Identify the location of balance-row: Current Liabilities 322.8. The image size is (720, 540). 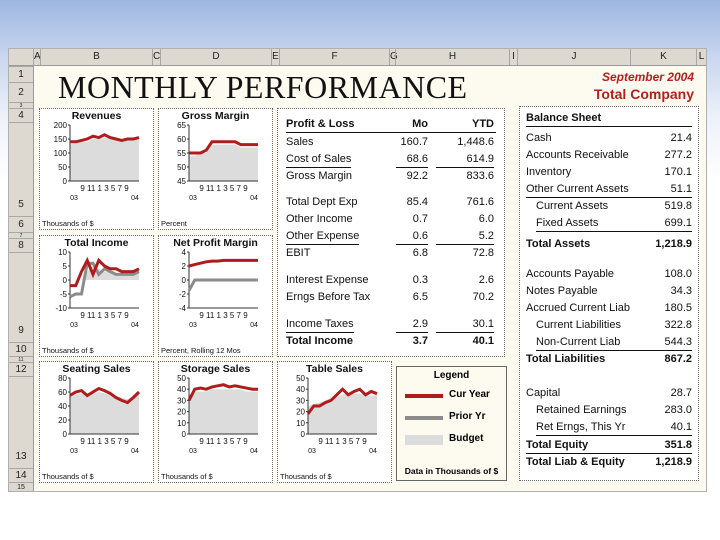
(610, 325).